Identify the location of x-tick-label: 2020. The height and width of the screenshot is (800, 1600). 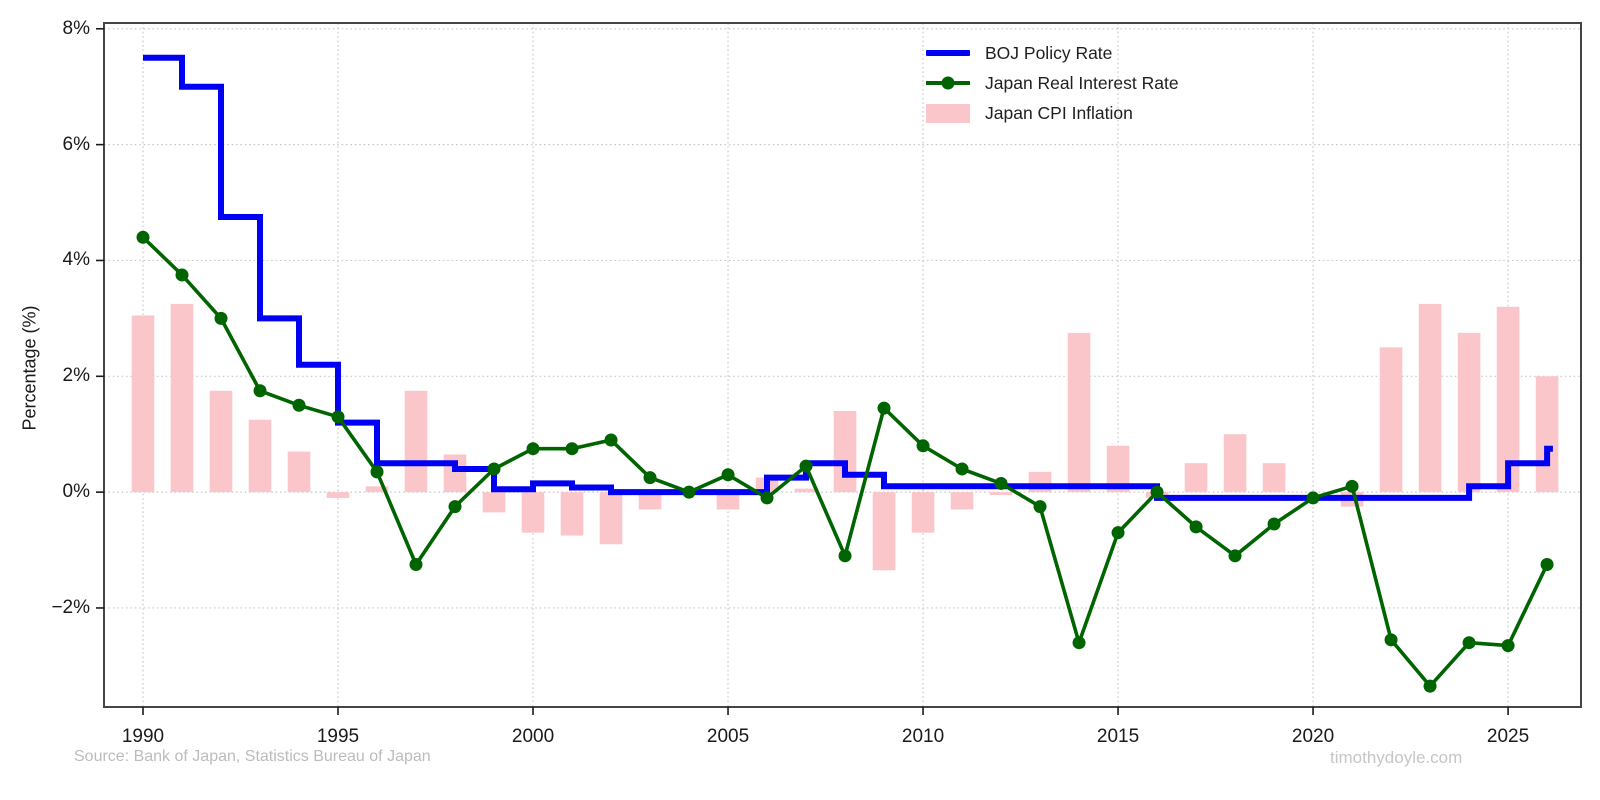
(1313, 736).